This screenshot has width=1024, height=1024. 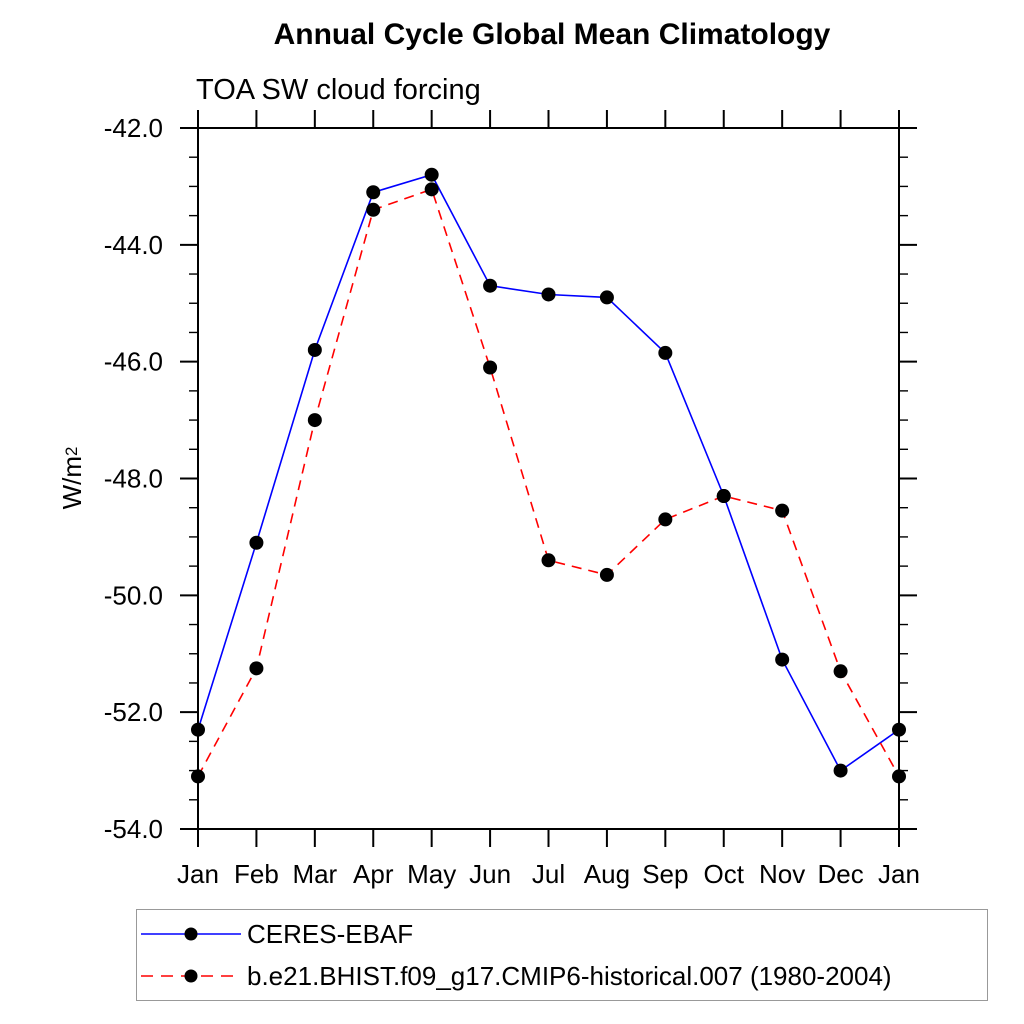 I want to click on chart-subtitle: TOA SW cloud forcing, so click(x=338, y=90).